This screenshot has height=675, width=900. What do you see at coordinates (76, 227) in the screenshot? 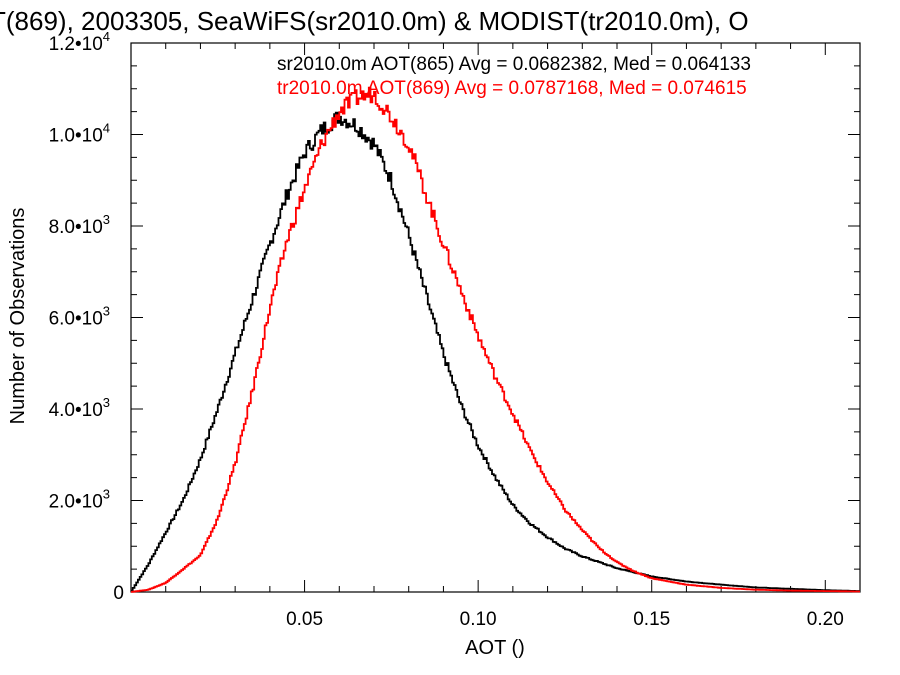
I see `y-tick-mantissa: 8.0•10` at bounding box center [76, 227].